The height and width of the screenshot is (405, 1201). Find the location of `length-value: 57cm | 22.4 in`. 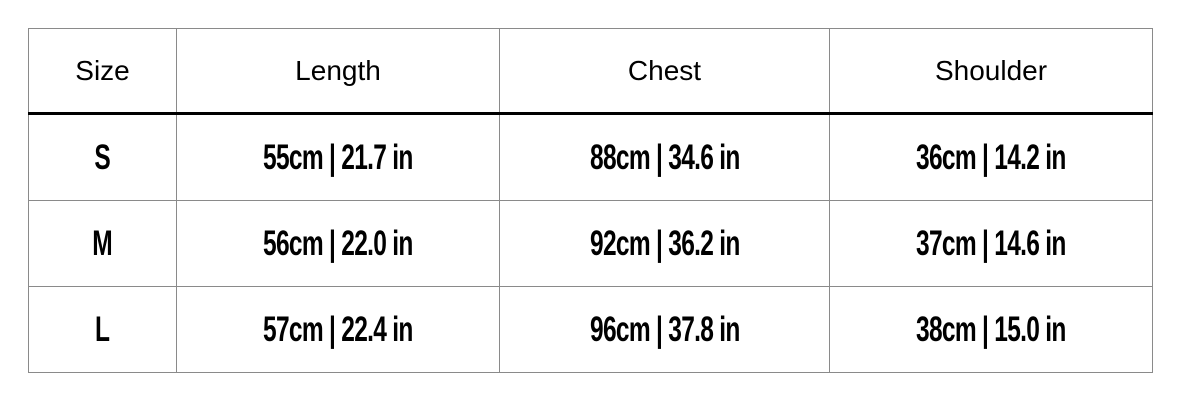

length-value: 57cm | 22.4 in is located at coordinates (338, 329).